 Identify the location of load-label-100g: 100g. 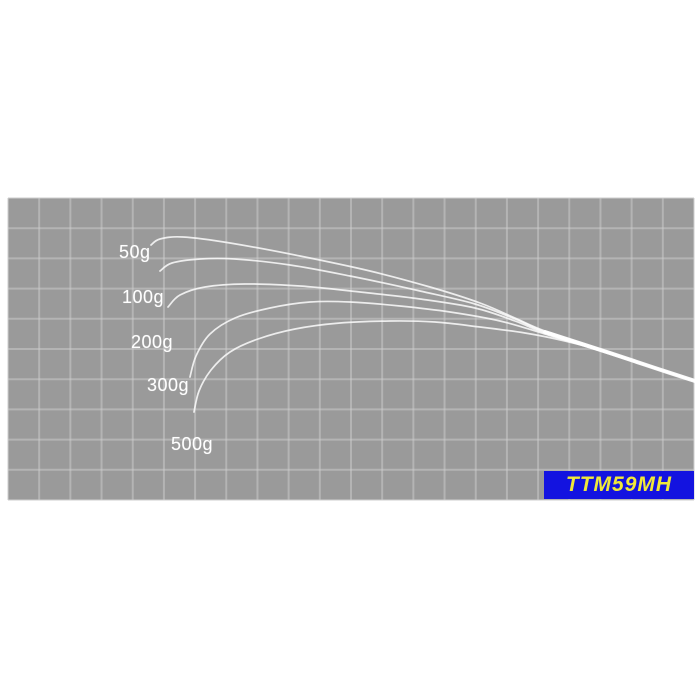
(143, 297).